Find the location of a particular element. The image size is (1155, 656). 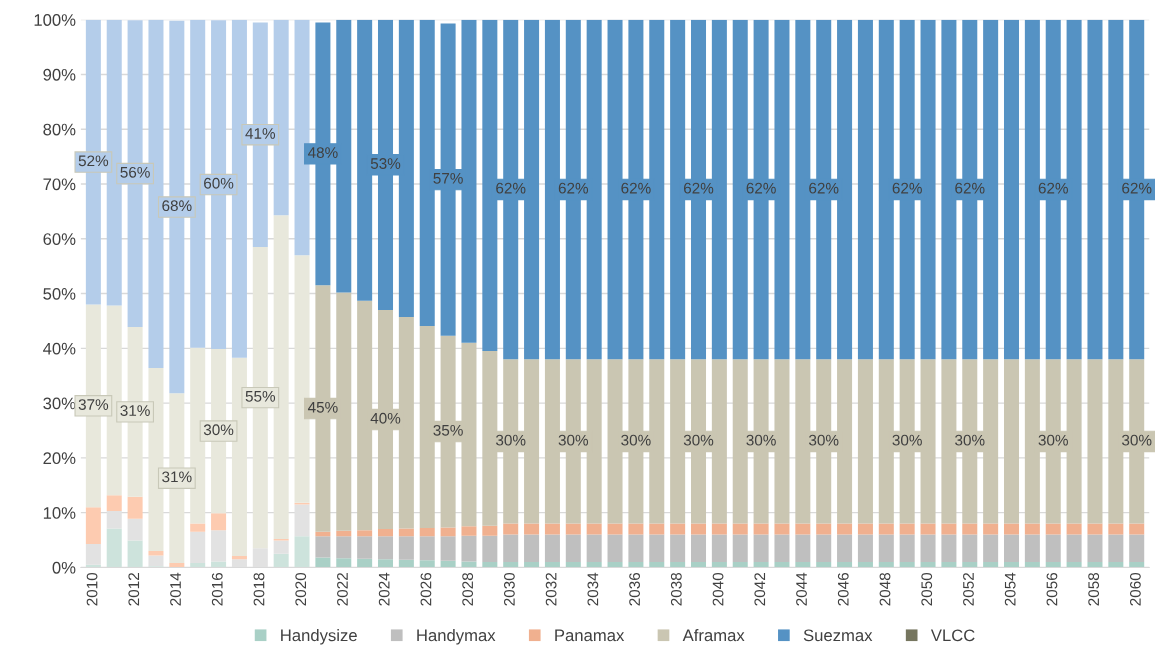

x-tick-label: 2020 is located at coordinates (301, 589).